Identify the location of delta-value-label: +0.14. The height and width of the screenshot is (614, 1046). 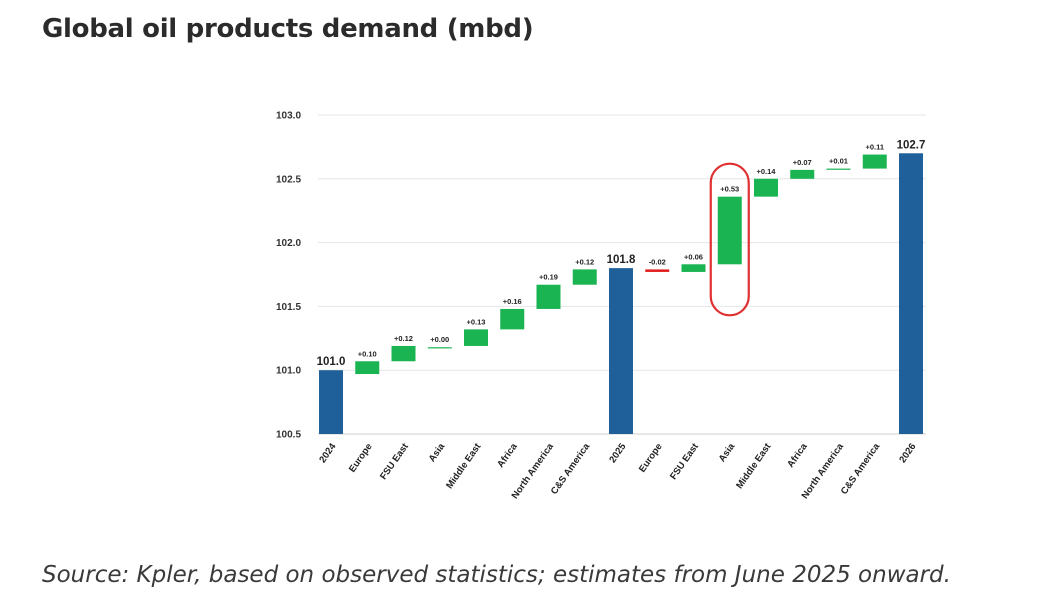
(767, 171).